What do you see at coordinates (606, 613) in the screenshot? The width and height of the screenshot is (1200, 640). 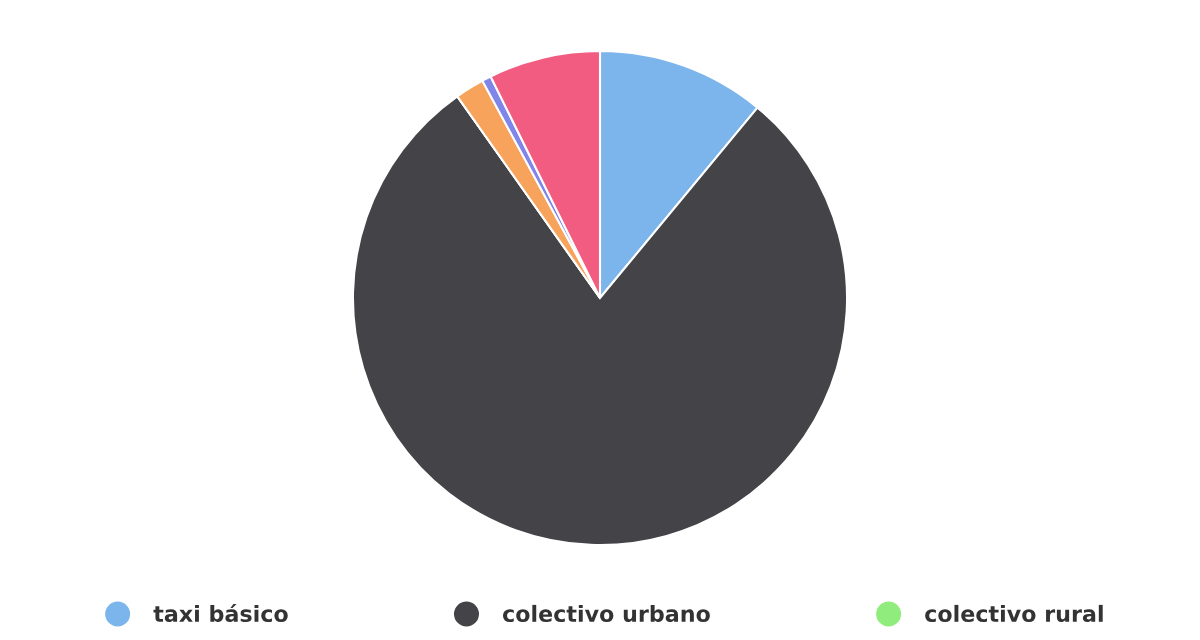 I see `legend-label: colectivo urbano` at bounding box center [606, 613].